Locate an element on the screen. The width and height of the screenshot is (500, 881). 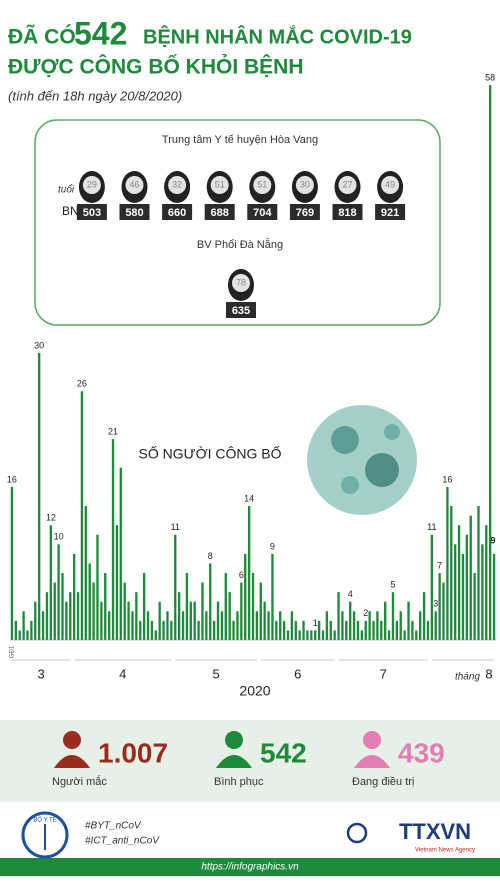
patient-id: 921 is located at coordinates (390, 213).